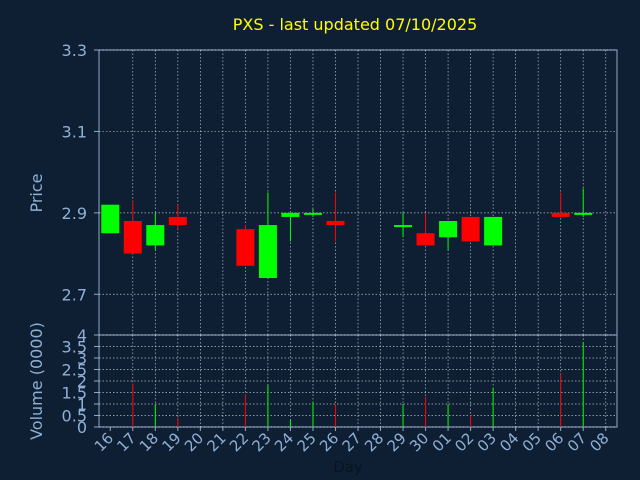  Describe the element at coordinates (36, 381) in the screenshot. I see `volume-axis-label: Volume (0000)` at that location.